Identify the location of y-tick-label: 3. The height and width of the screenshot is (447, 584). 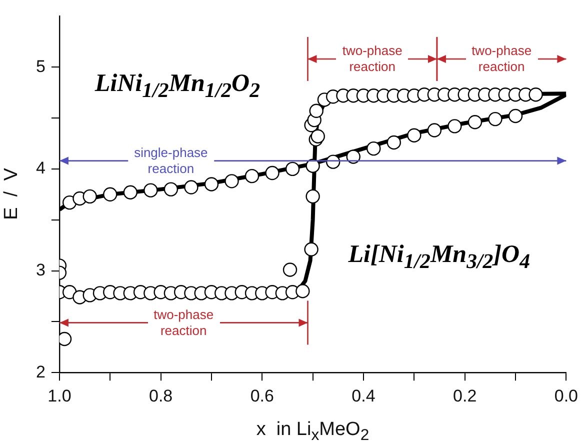
(41, 270).